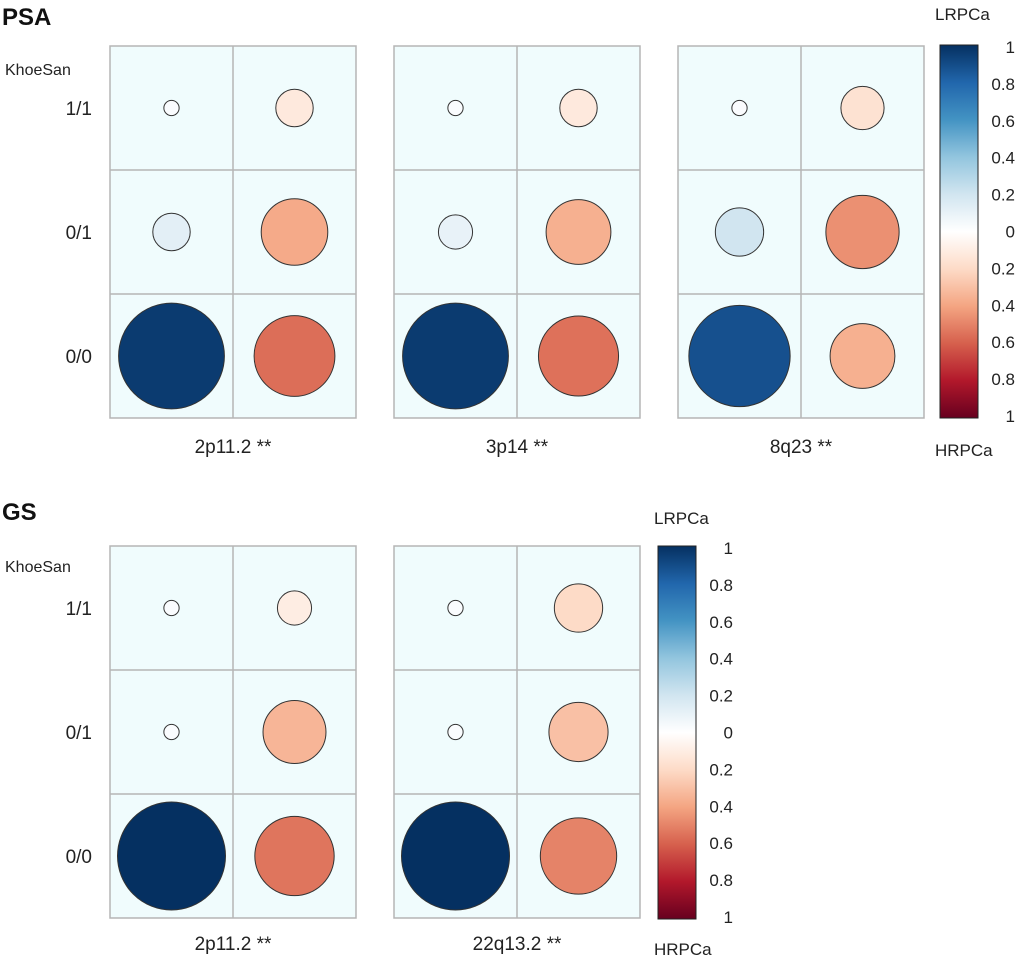 The height and width of the screenshot is (961, 1024). I want to click on section-title: PSA, so click(26, 17).